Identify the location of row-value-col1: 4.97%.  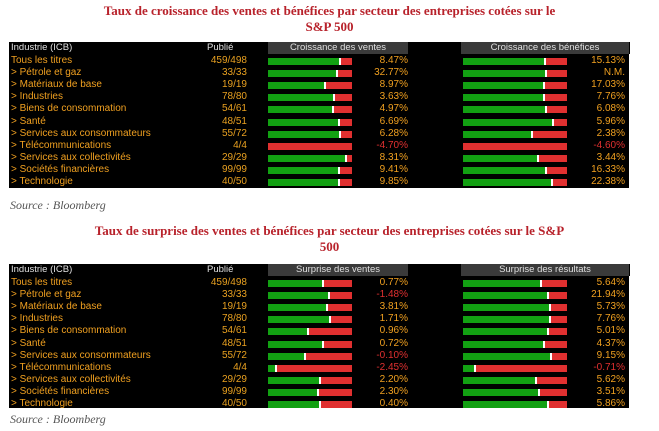
(393, 109).